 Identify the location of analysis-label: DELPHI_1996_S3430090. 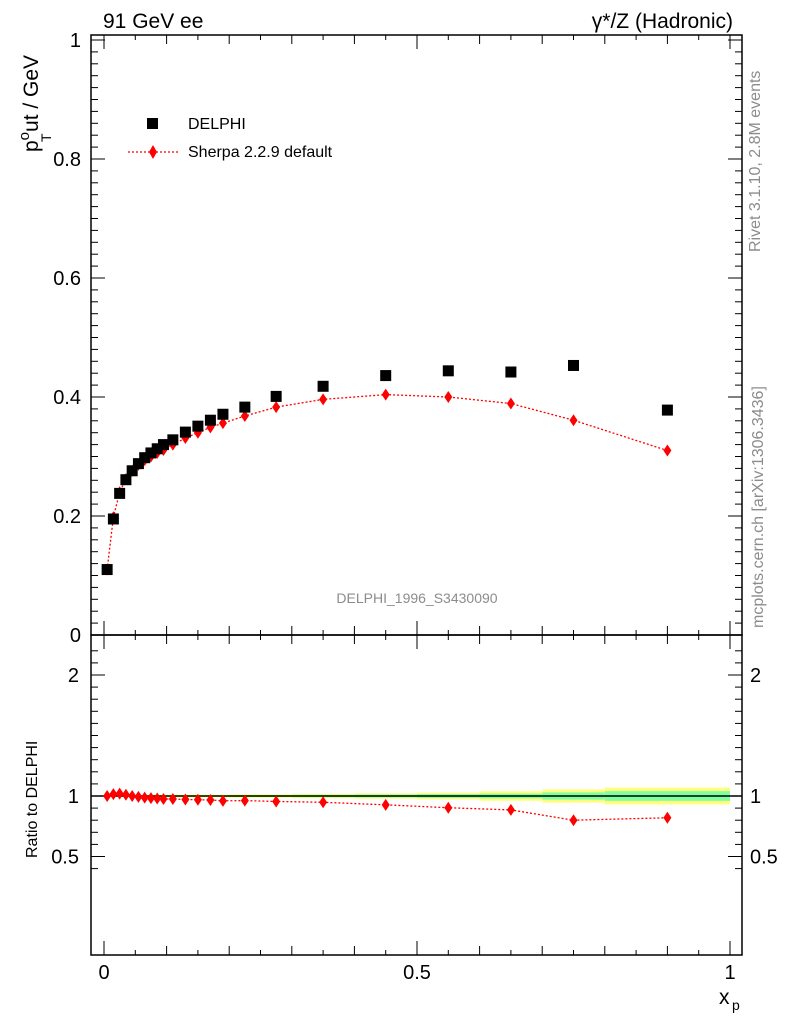
(416, 598).